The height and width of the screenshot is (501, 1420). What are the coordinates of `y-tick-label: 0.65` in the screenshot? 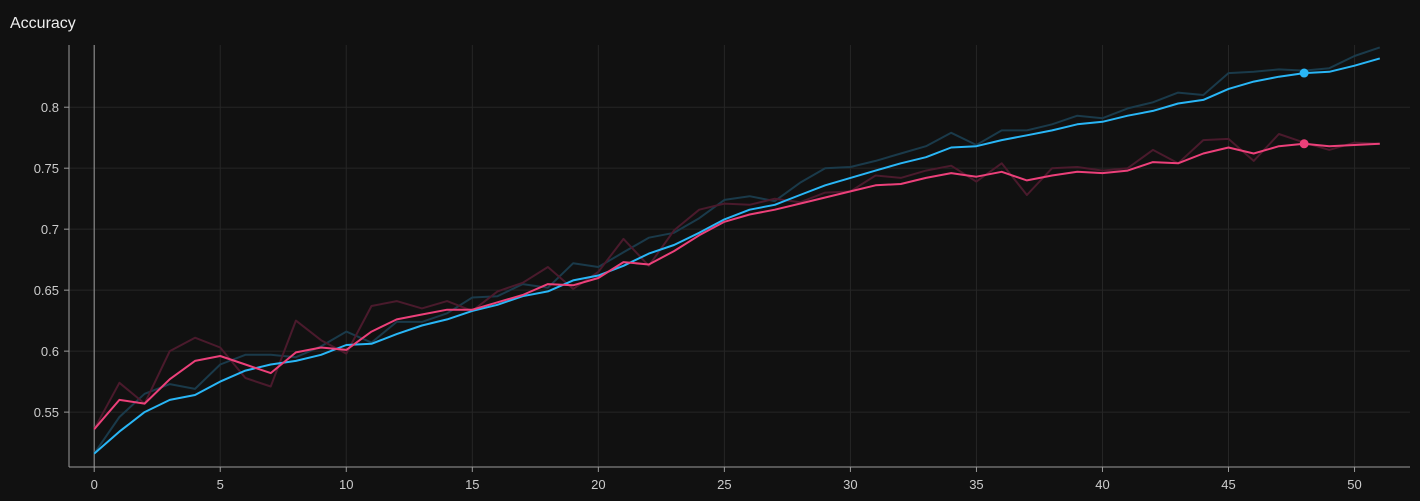 It's located at (46, 290).